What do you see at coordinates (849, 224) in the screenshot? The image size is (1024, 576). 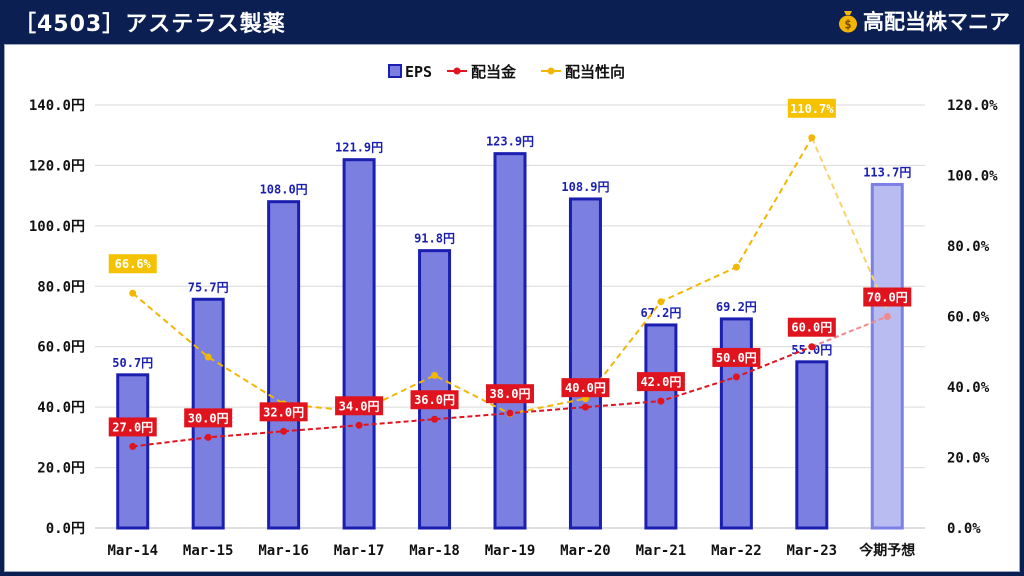 I see `payout-ratio-forecast-line` at bounding box center [849, 224].